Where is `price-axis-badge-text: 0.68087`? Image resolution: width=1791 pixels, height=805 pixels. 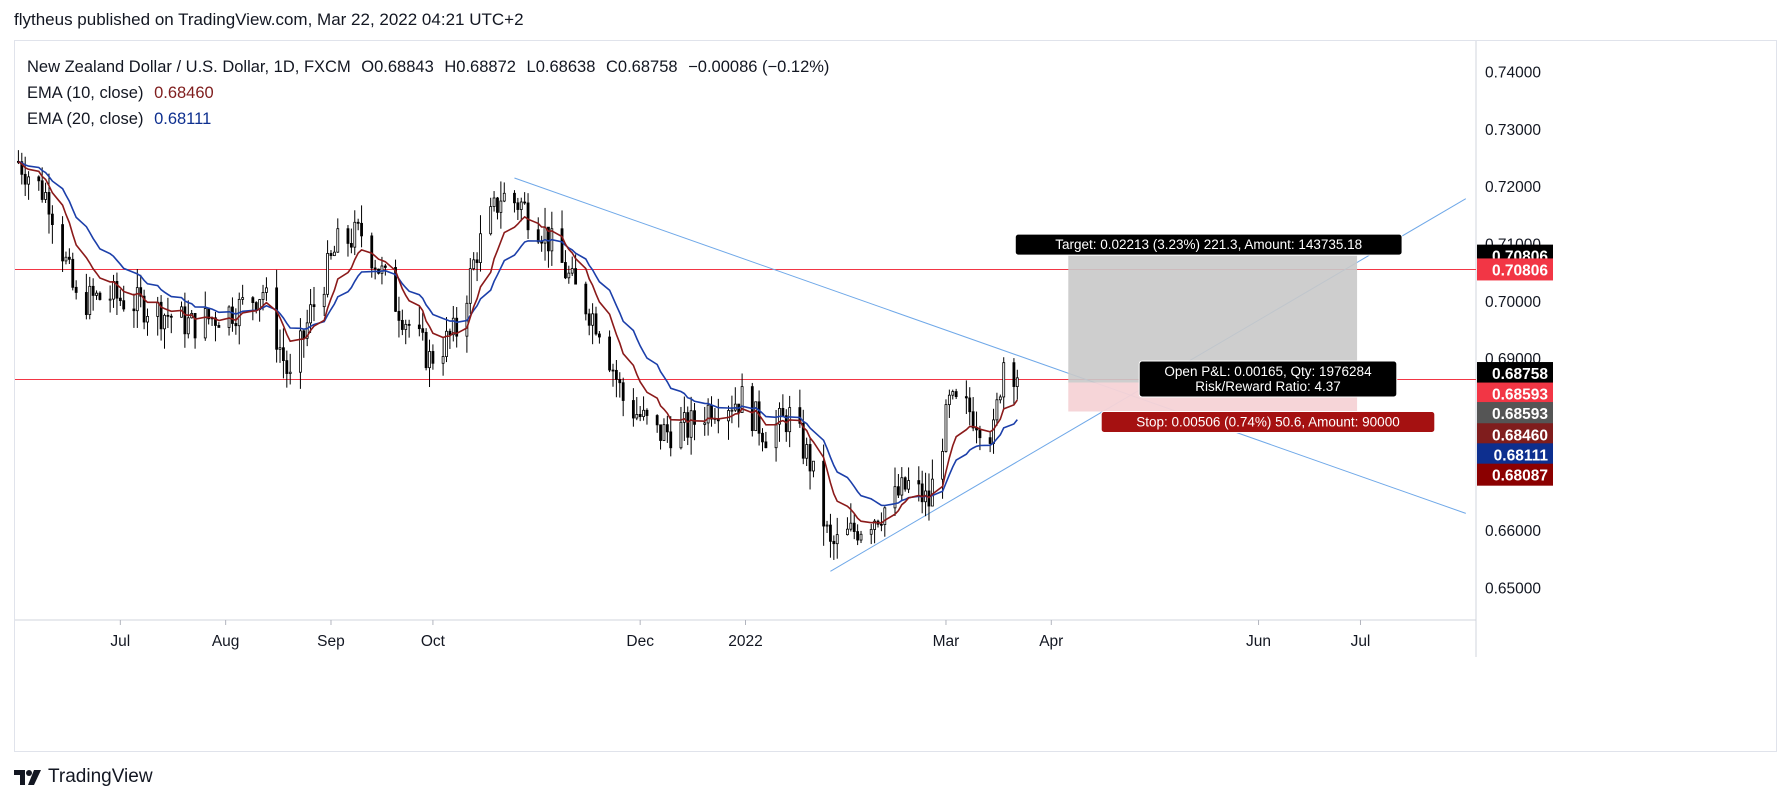 price-axis-badge-text: 0.68087 is located at coordinates (1520, 476).